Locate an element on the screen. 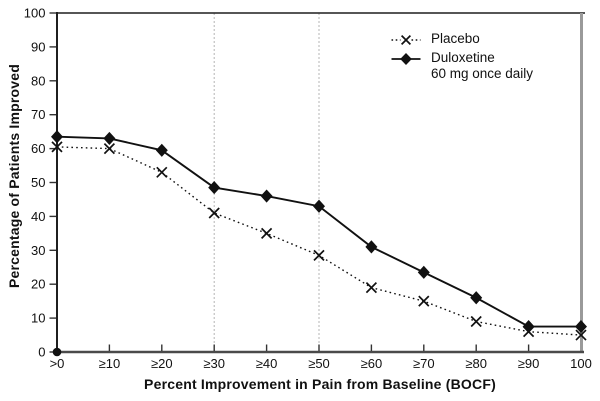 The image size is (600, 401). x-tick-label: 100 is located at coordinates (581, 363).